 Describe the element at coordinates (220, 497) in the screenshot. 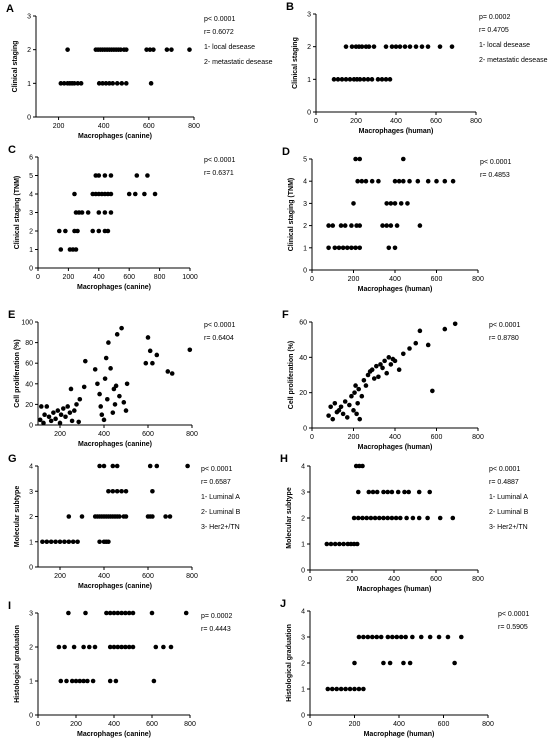

I see `category-legend-item: 1- Luminal A` at that location.